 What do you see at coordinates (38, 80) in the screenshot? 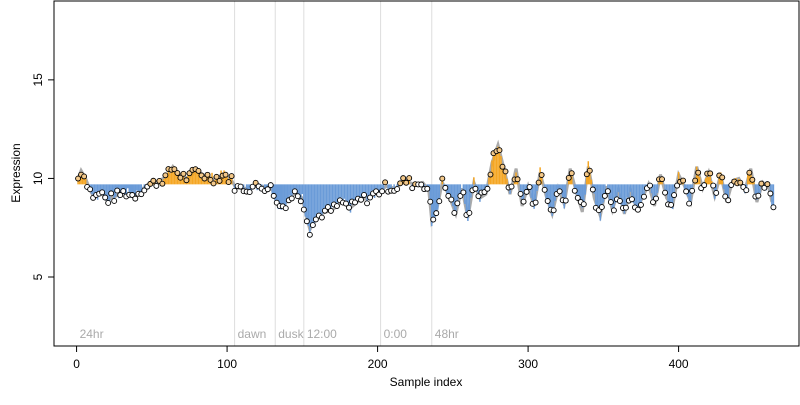
I see `y-tick-label: 15` at bounding box center [38, 80].